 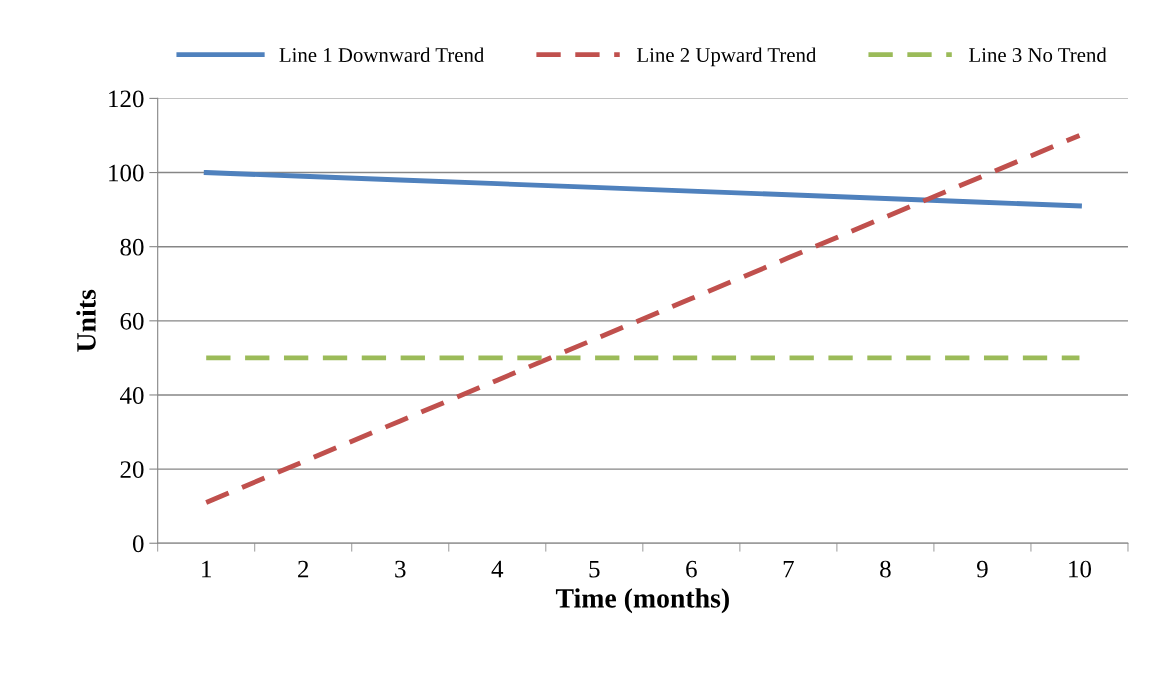 I want to click on x-tick-label: 7, so click(x=788, y=569).